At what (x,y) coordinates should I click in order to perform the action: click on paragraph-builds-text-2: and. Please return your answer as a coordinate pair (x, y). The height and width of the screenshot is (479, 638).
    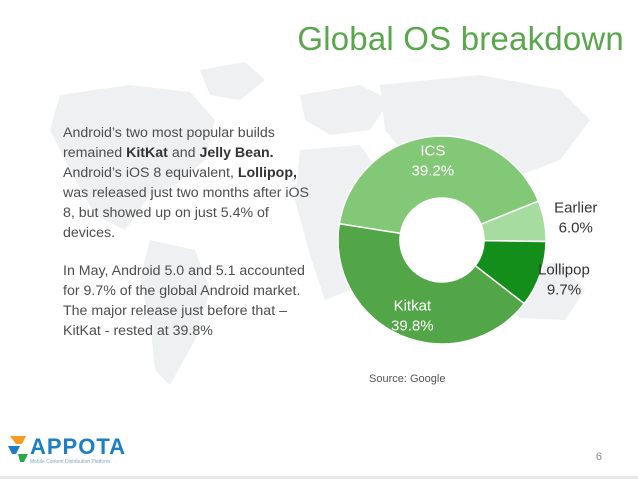
    Looking at the image, I should click on (183, 153).